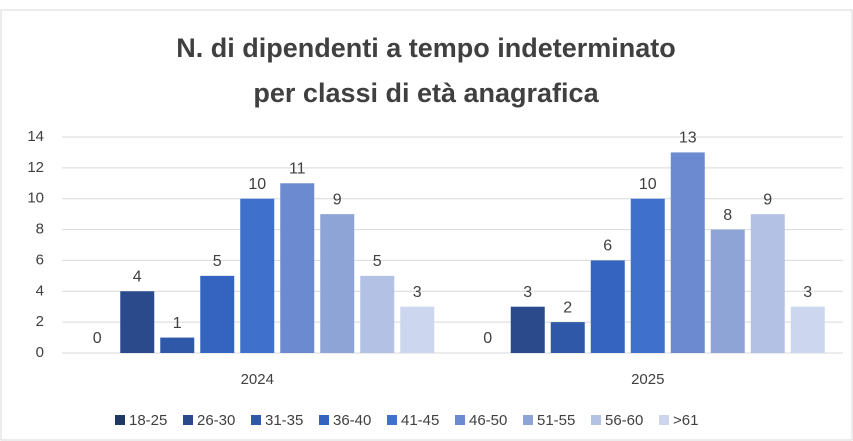 The width and height of the screenshot is (853, 441). Describe the element at coordinates (35, 167) in the screenshot. I see `y-tick-label: 12` at that location.